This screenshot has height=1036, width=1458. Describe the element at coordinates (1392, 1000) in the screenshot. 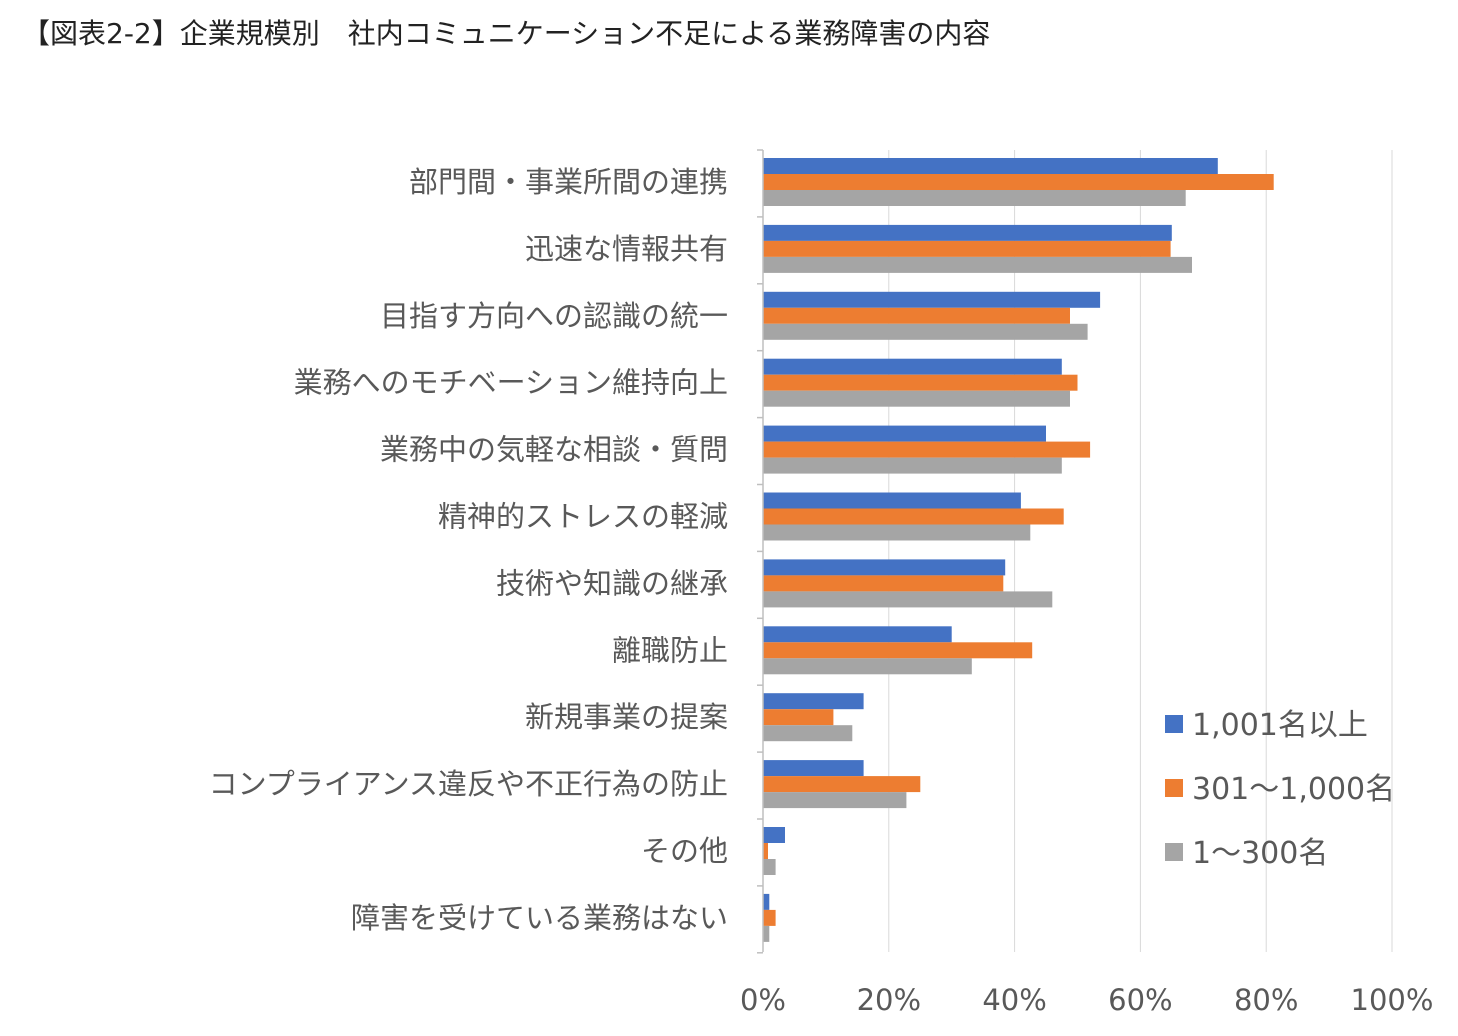

I see `x-tick-label: 100%` at that location.